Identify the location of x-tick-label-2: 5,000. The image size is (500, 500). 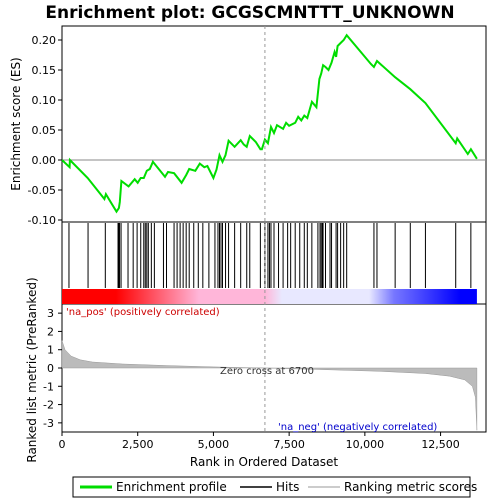
(214, 444).